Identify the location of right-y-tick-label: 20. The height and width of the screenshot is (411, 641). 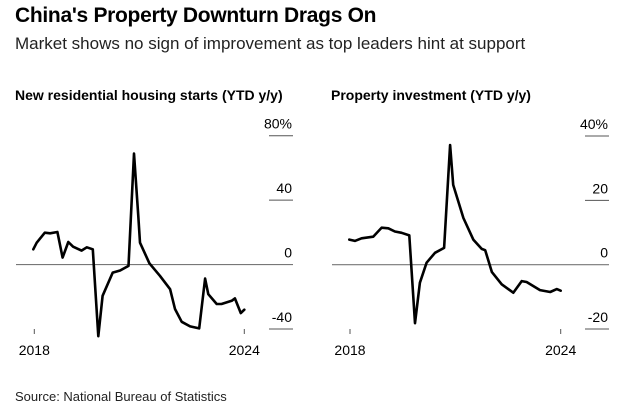
(600, 188).